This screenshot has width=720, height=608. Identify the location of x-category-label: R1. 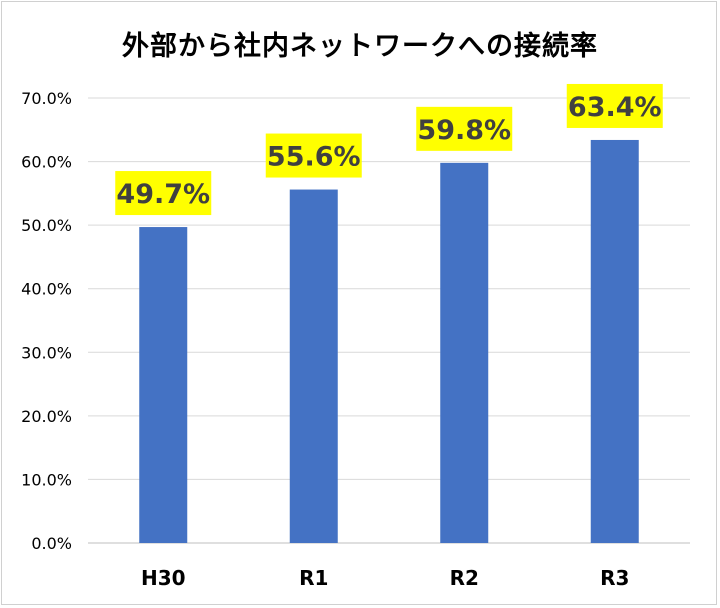
(313, 578).